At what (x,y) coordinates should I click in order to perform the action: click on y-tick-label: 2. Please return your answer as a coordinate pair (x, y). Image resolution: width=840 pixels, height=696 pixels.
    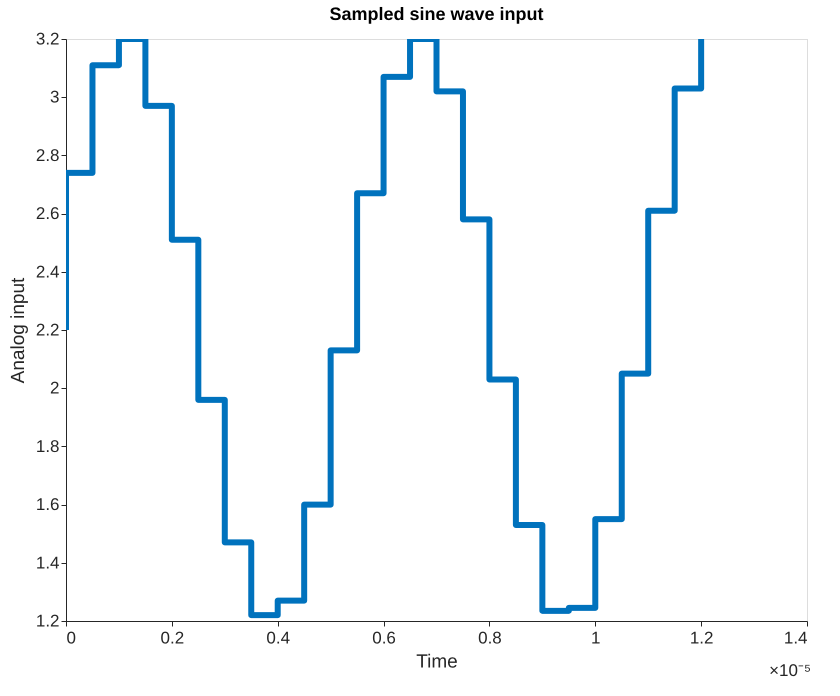
    Looking at the image, I should click on (55, 388).